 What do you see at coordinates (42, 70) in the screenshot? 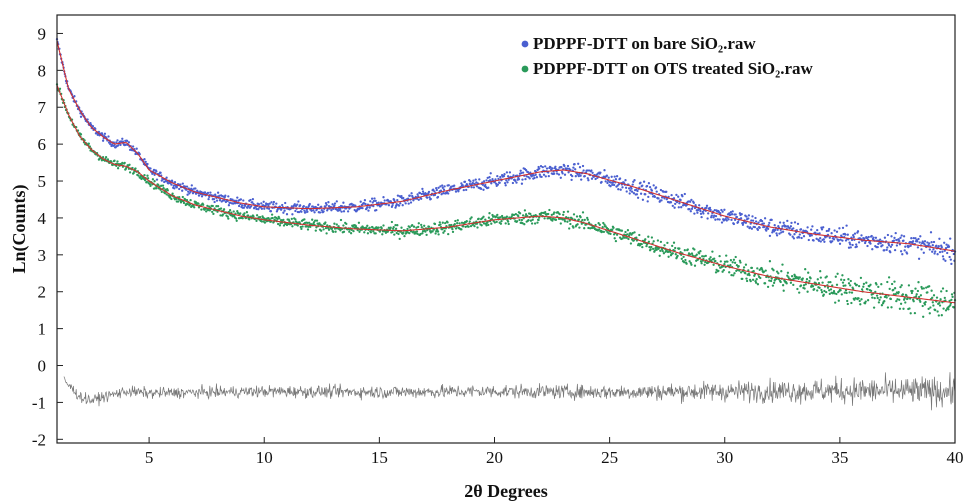
I see `y-tick-label: 8` at bounding box center [42, 70].